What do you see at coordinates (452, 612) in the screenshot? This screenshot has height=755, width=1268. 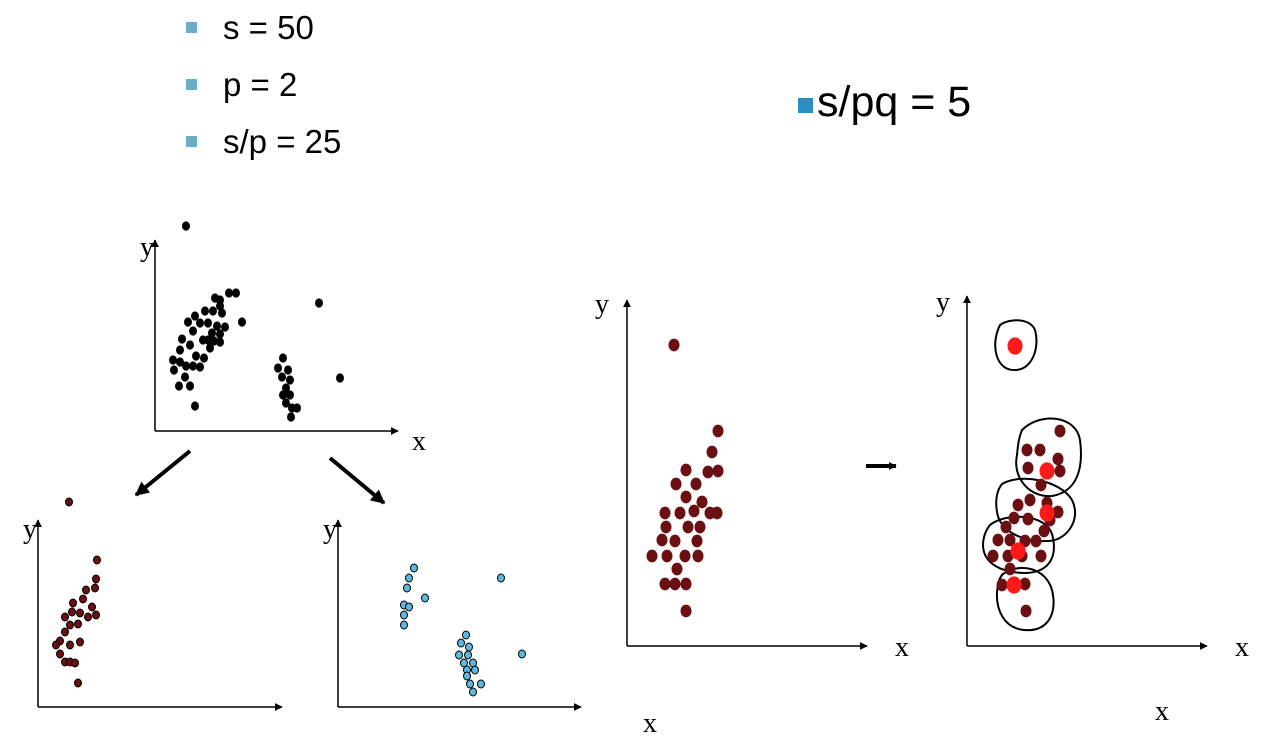 I see `partition-2-plot: y` at bounding box center [452, 612].